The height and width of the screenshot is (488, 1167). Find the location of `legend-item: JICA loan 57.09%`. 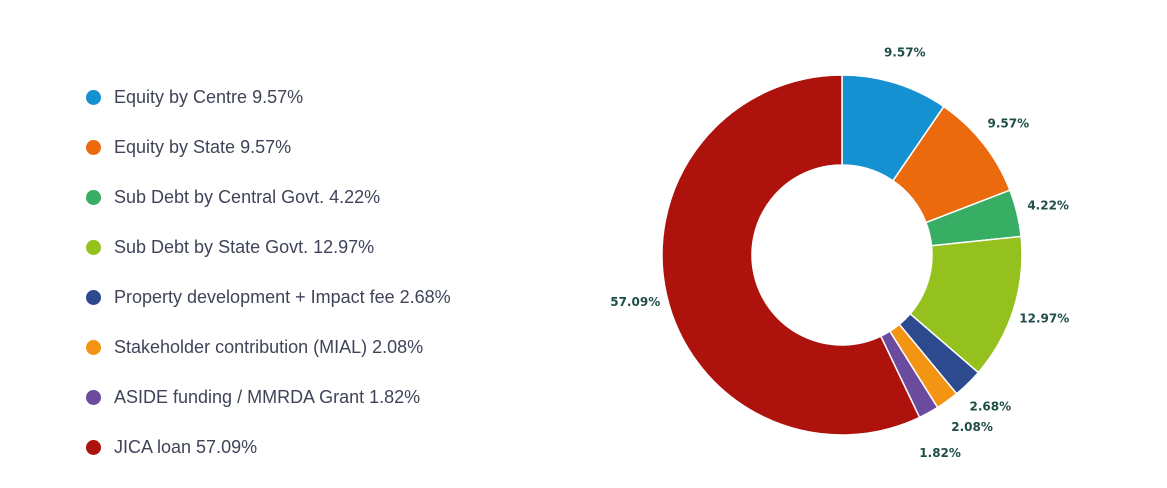

legend-item: JICA loan 57.09% is located at coordinates (268, 447).